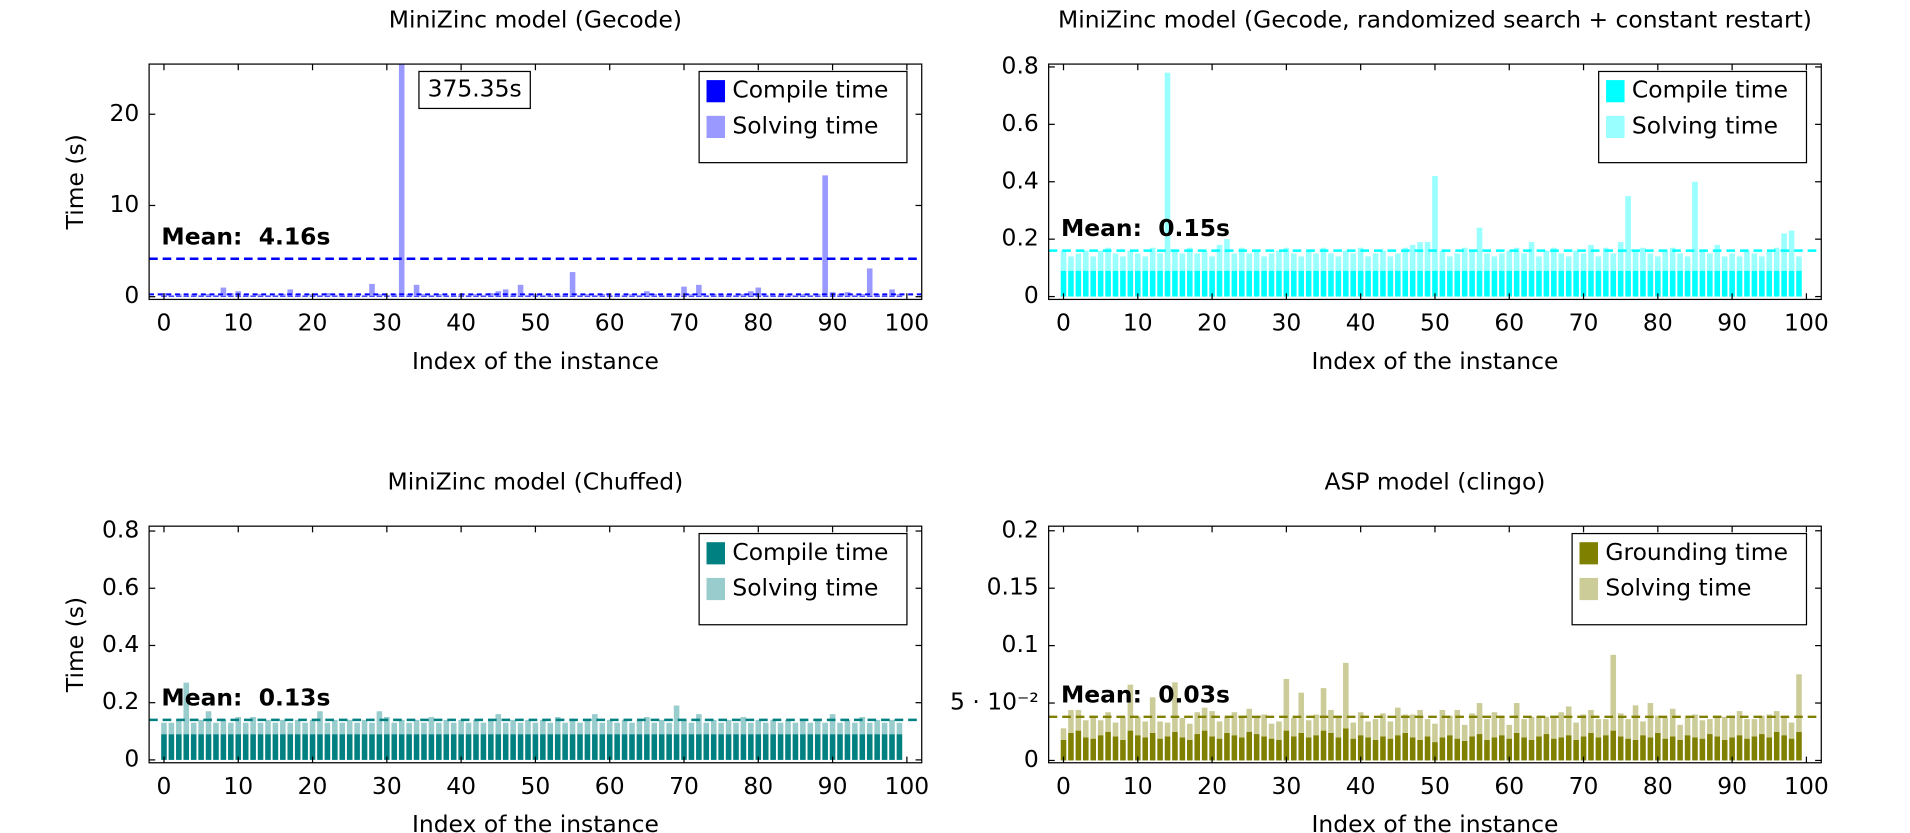 The width and height of the screenshot is (1910, 833). I want to click on chart-title: ASP model (clingo), so click(1435, 482).